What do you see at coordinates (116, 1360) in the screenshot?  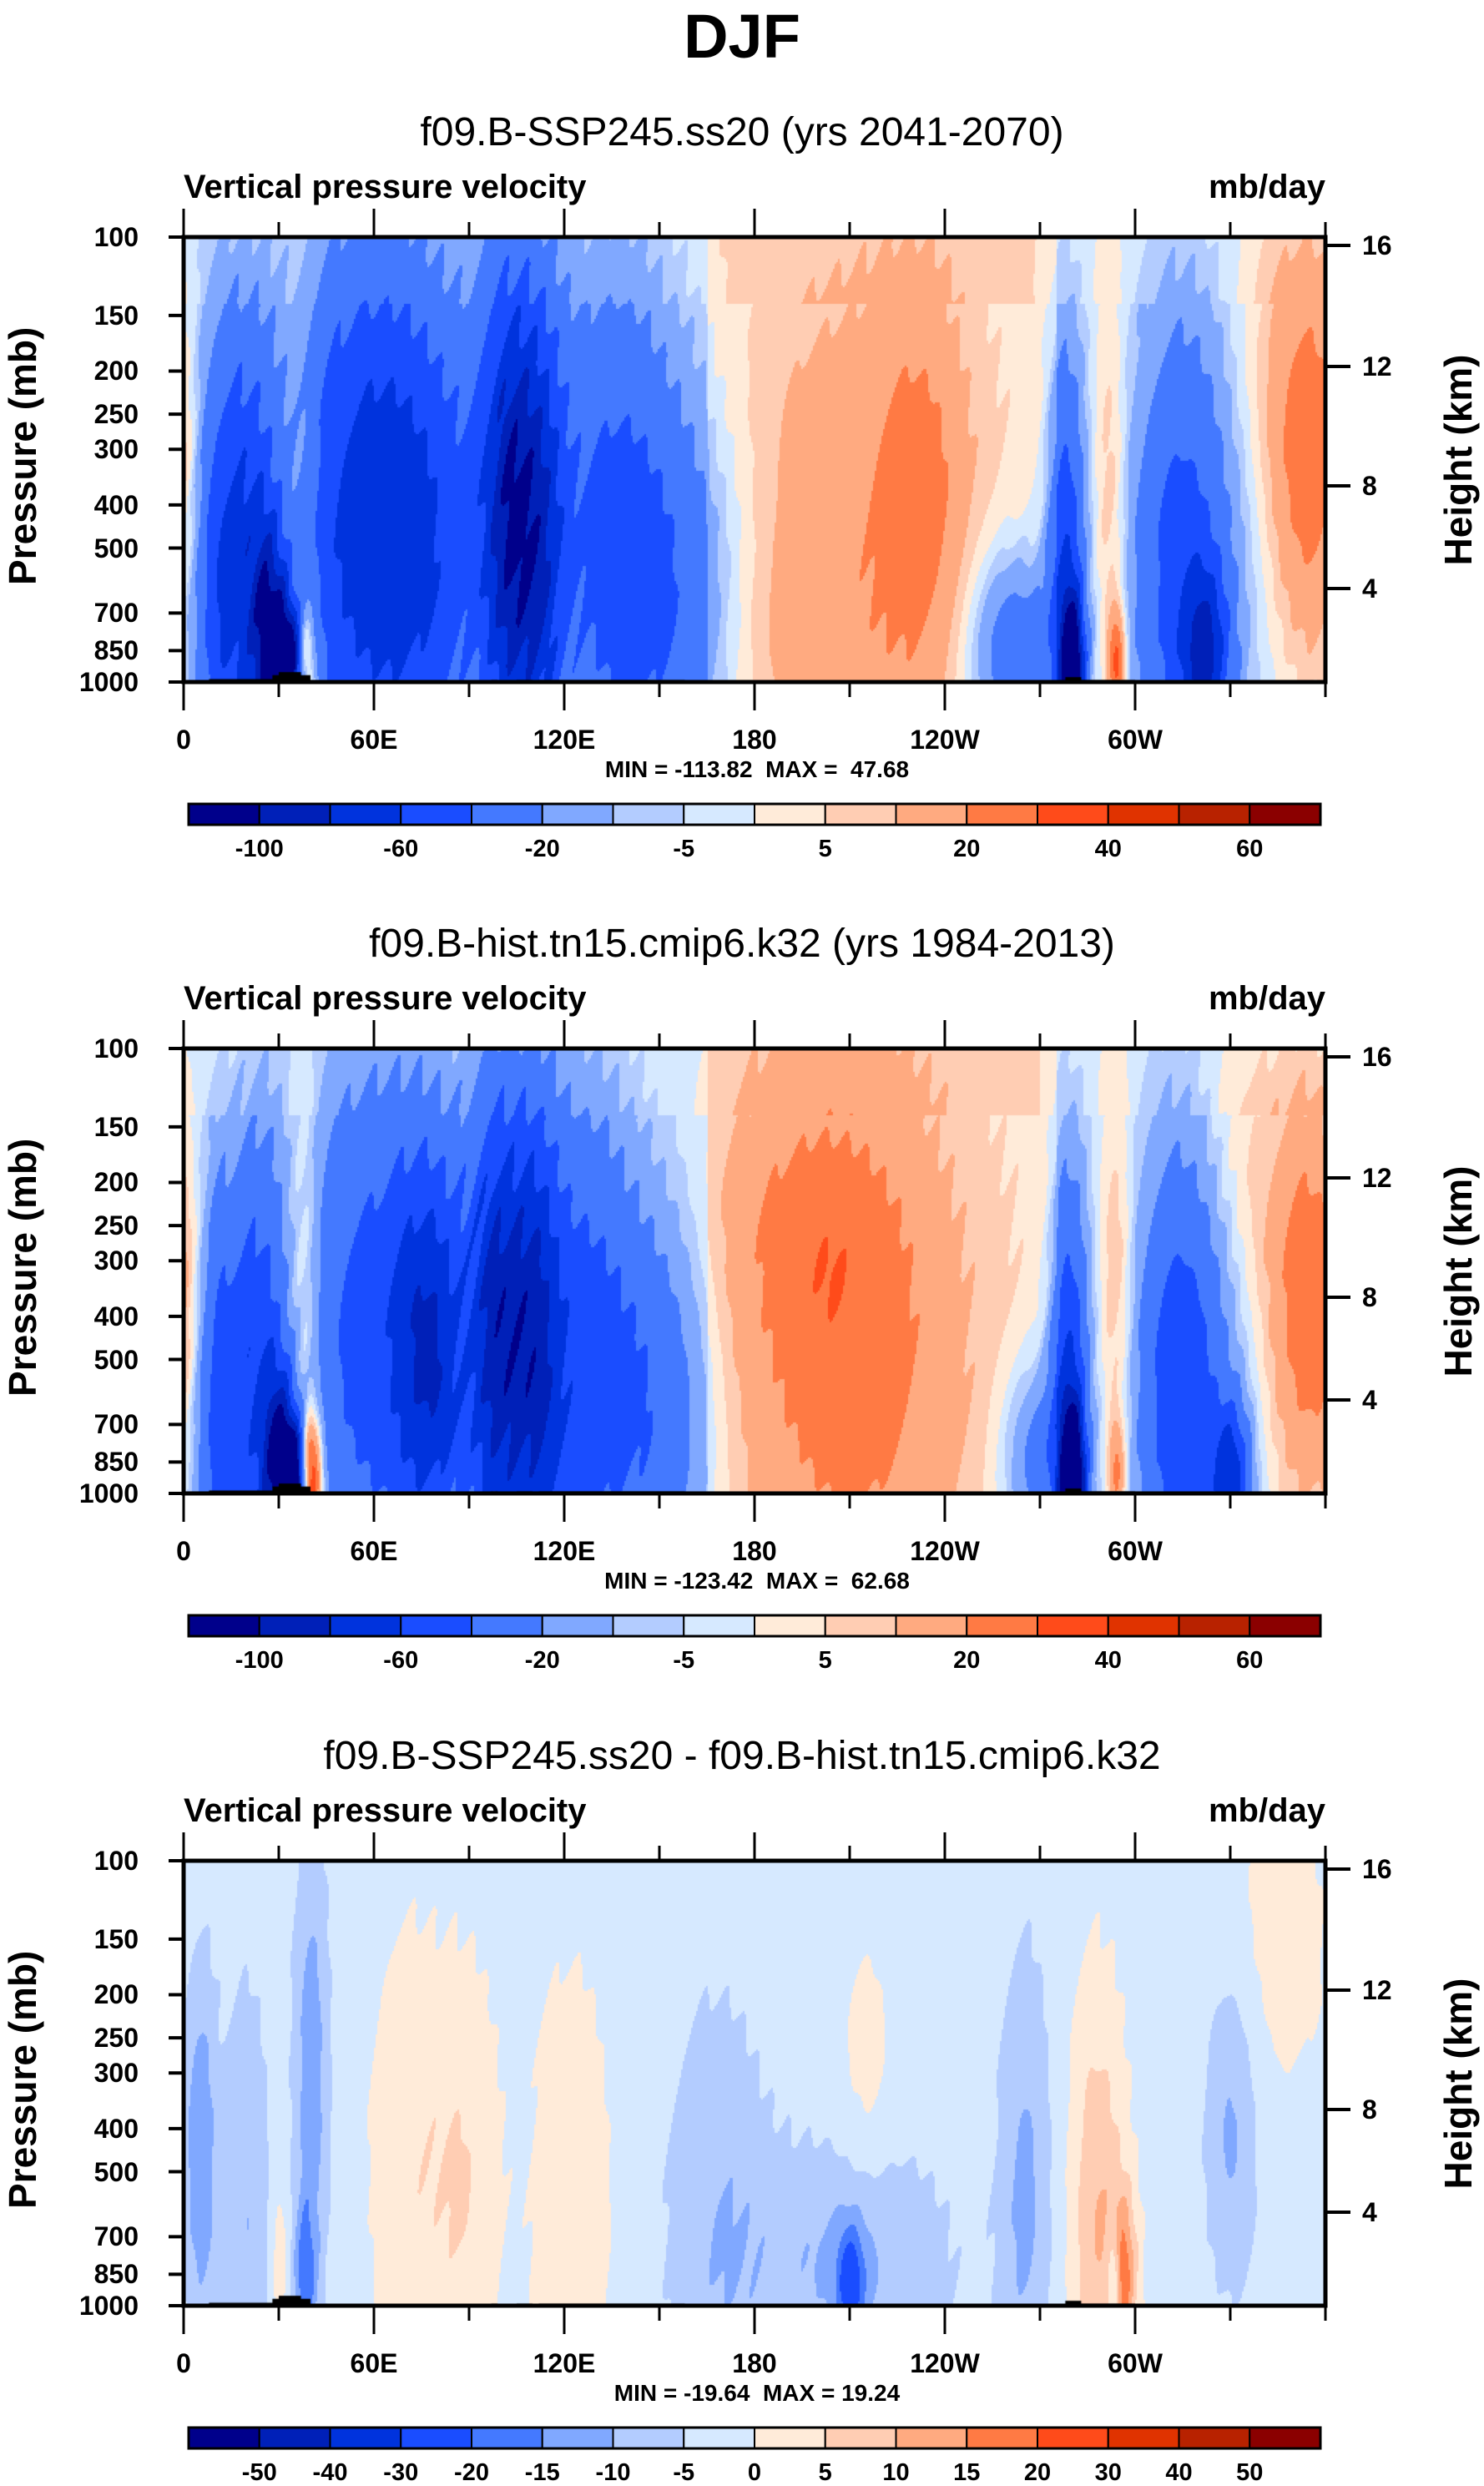 I see `y-tick-label: 500` at bounding box center [116, 1360].